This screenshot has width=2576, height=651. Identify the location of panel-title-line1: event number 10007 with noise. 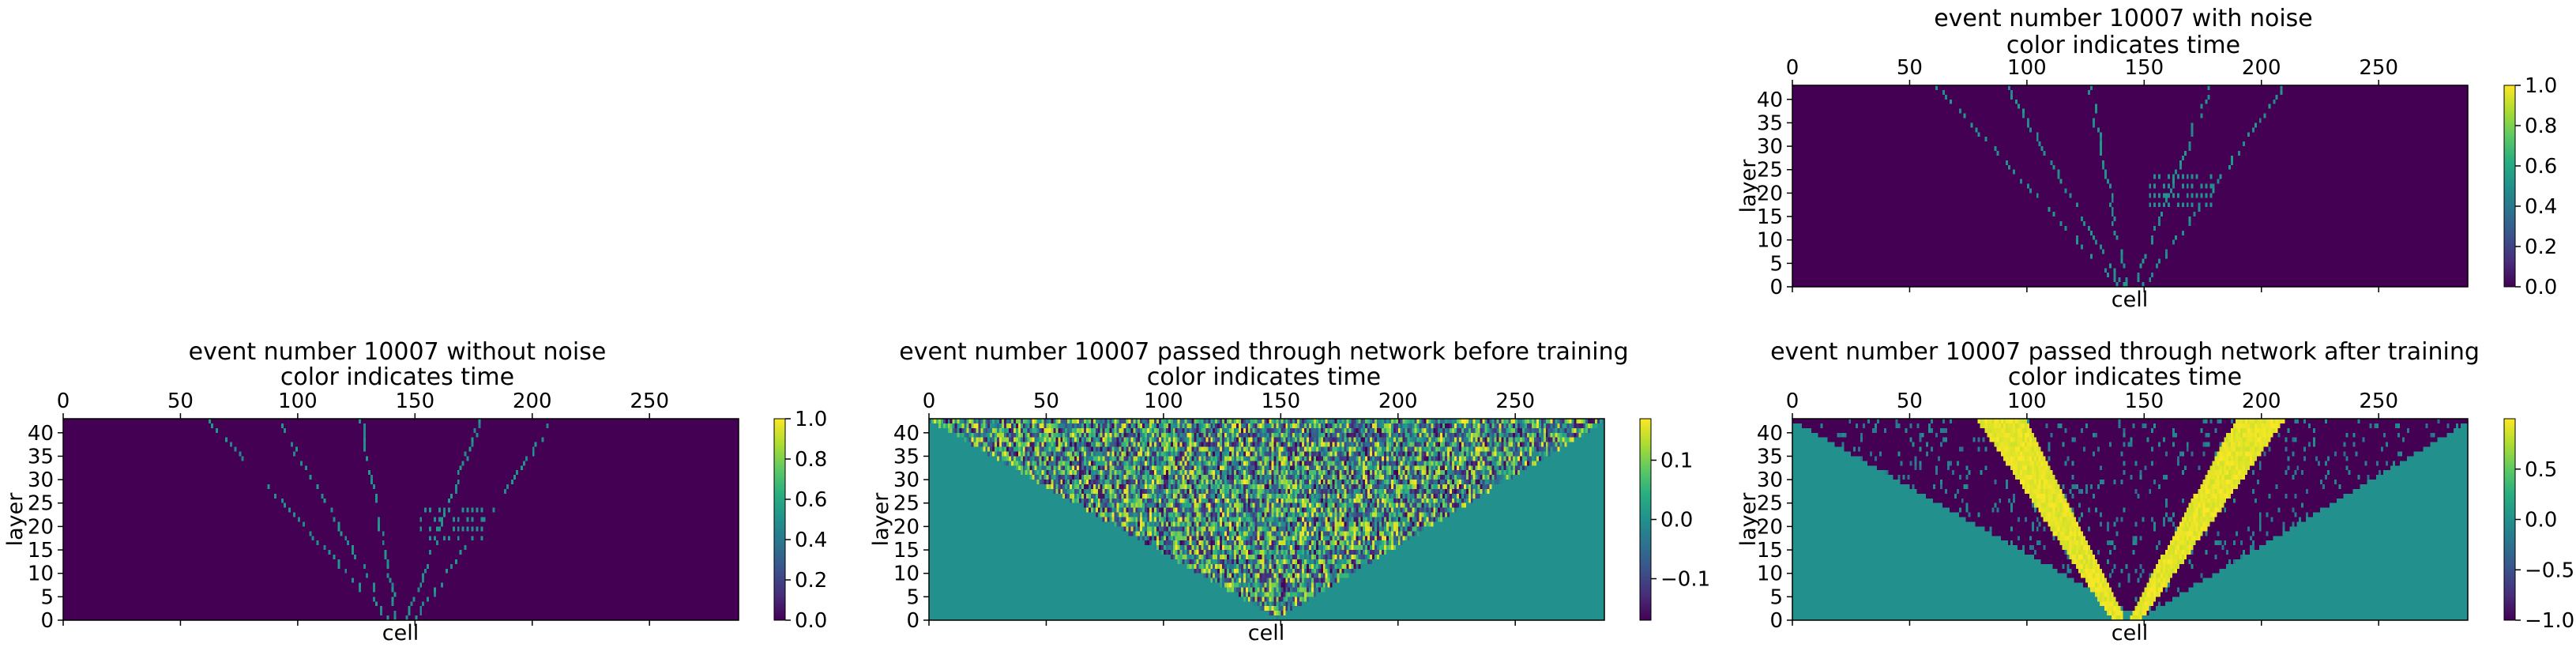
(2124, 18).